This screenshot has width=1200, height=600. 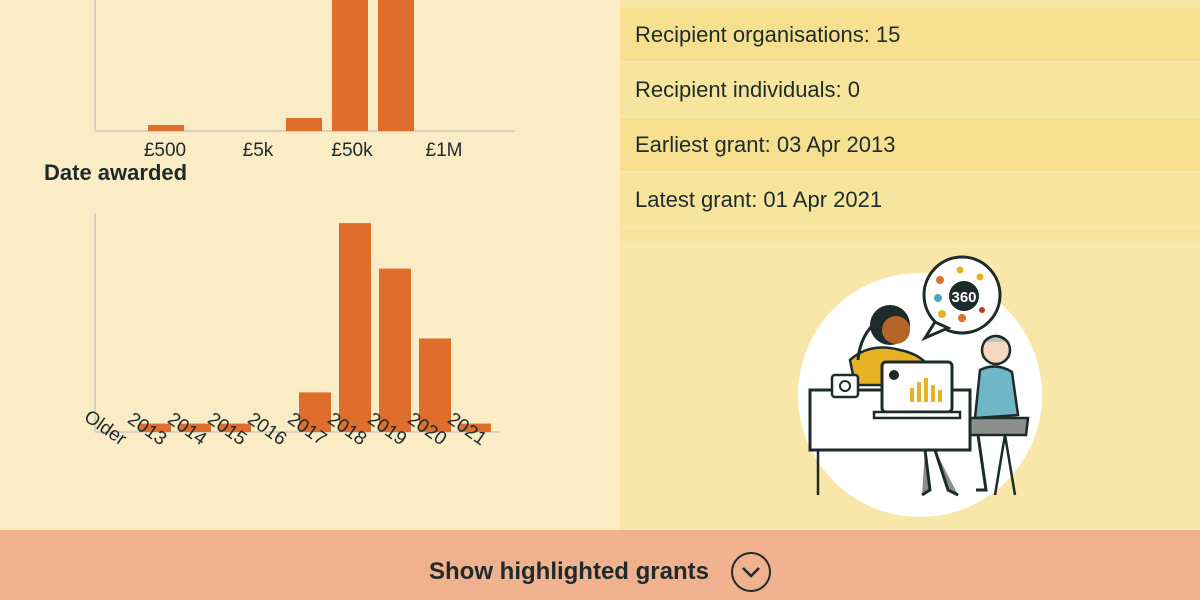 What do you see at coordinates (266, 429) in the screenshot?
I see `date-tick-label: 2016` at bounding box center [266, 429].